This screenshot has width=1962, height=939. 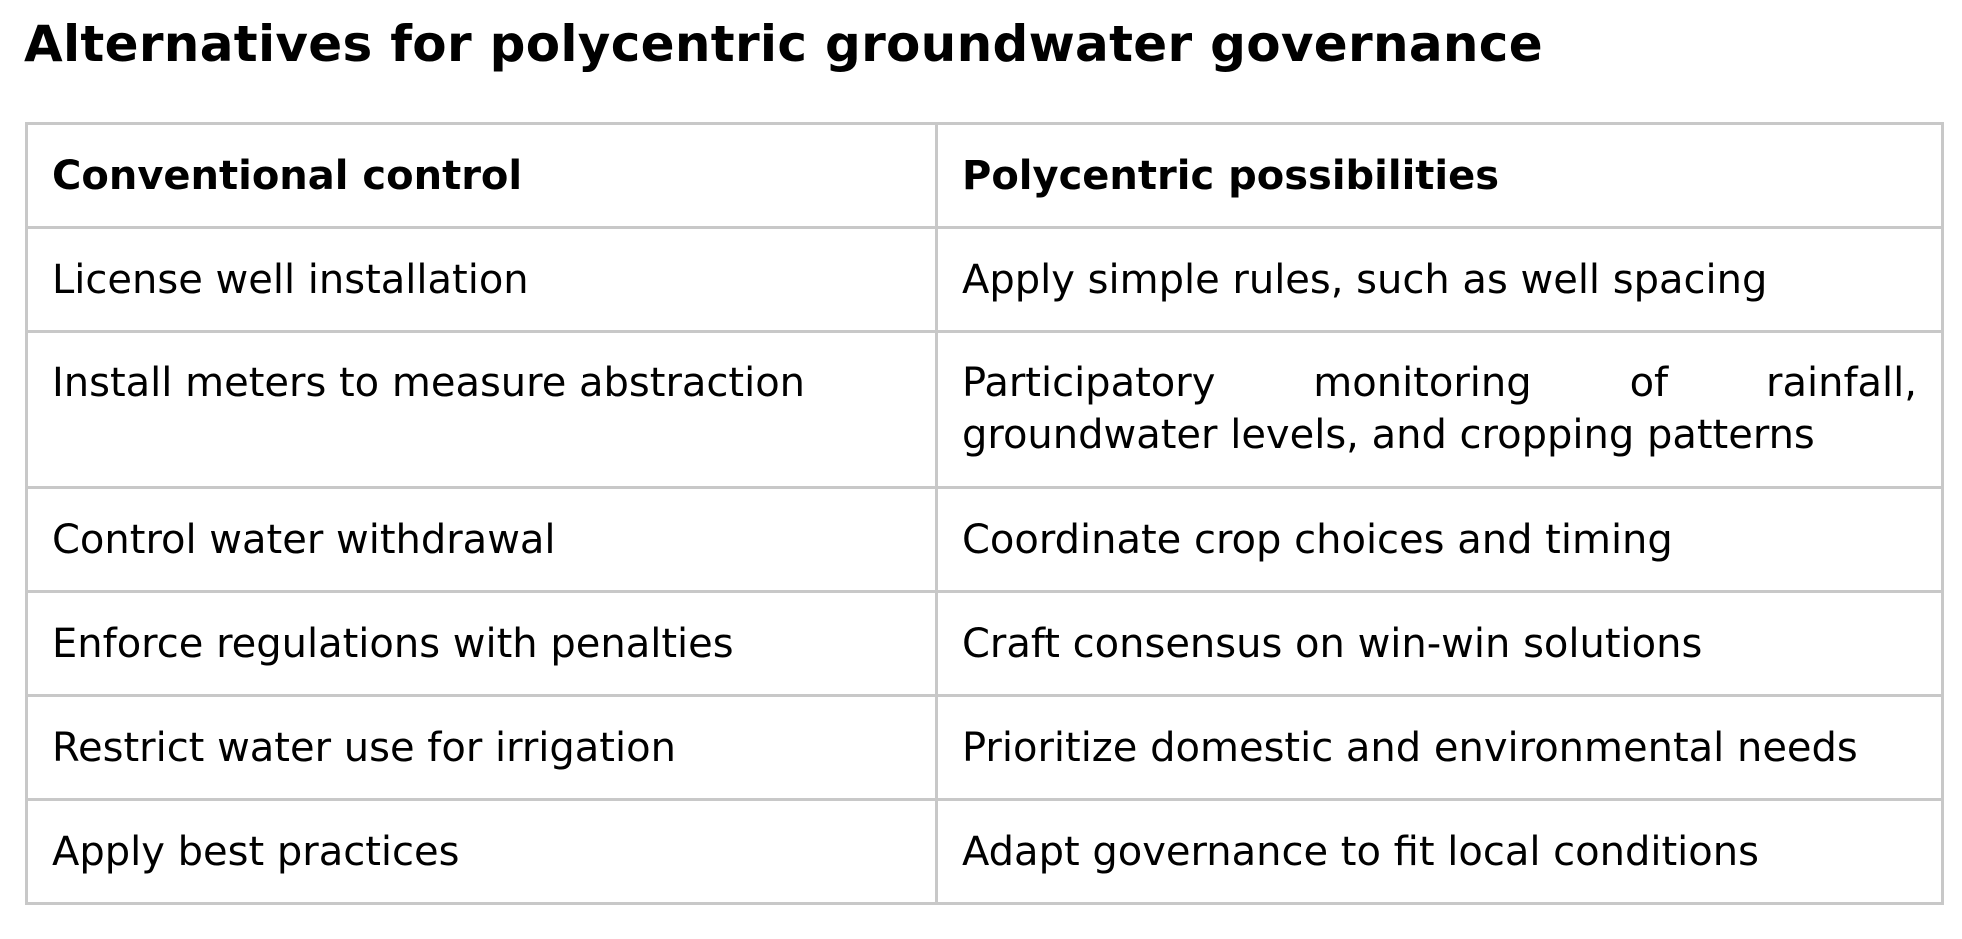 I want to click on table-cell: Control water withdrawal, so click(x=481, y=539).